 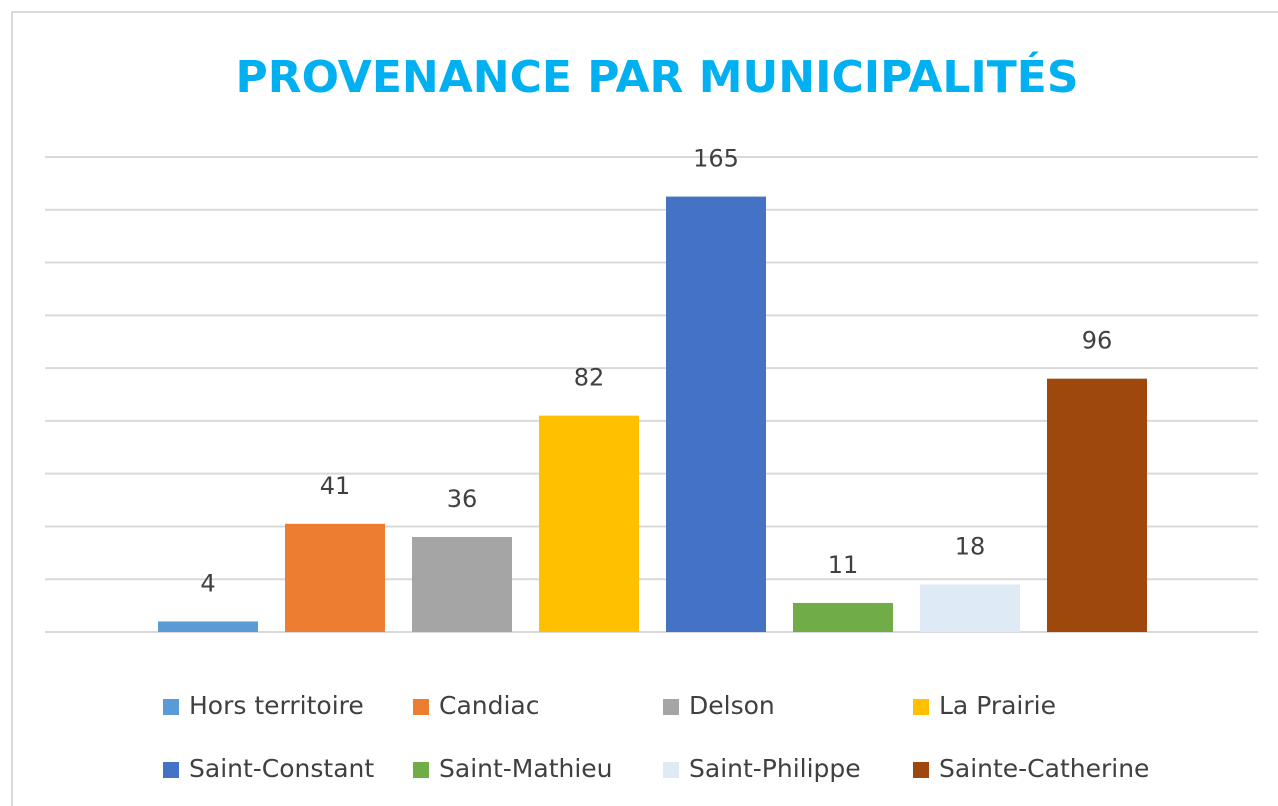 What do you see at coordinates (716, 159) in the screenshot?
I see `data-label: 165` at bounding box center [716, 159].